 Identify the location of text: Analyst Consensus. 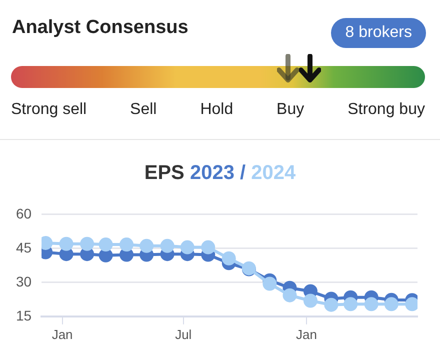
(100, 28).